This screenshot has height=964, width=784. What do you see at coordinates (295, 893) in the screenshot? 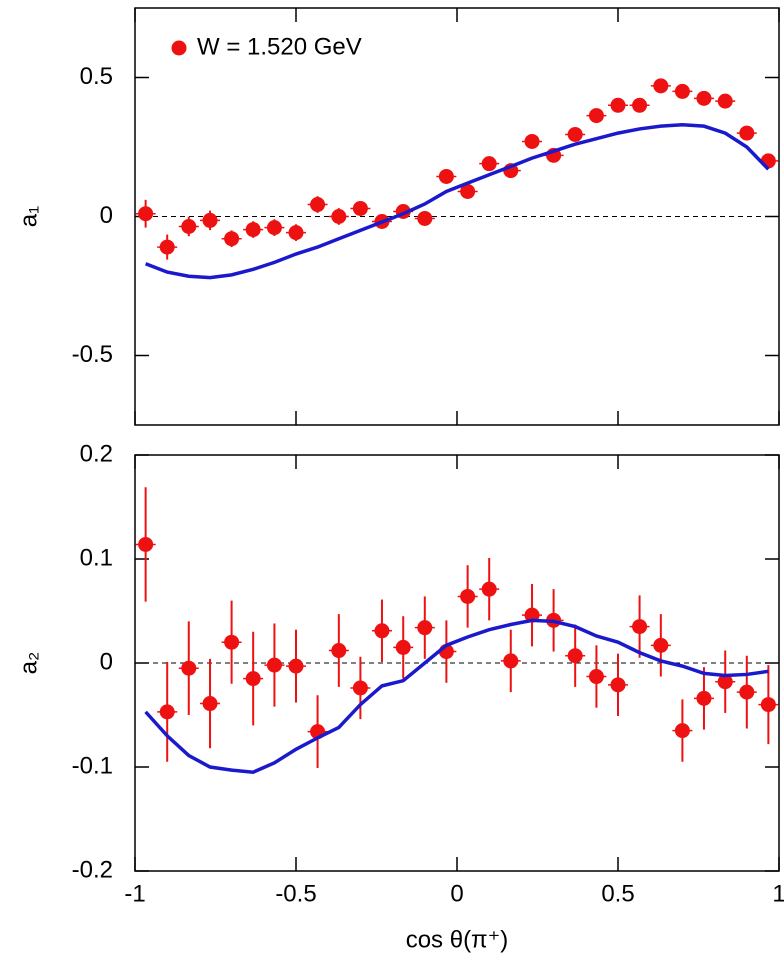
I see `x-tick-label: -0.5` at bounding box center [295, 893].